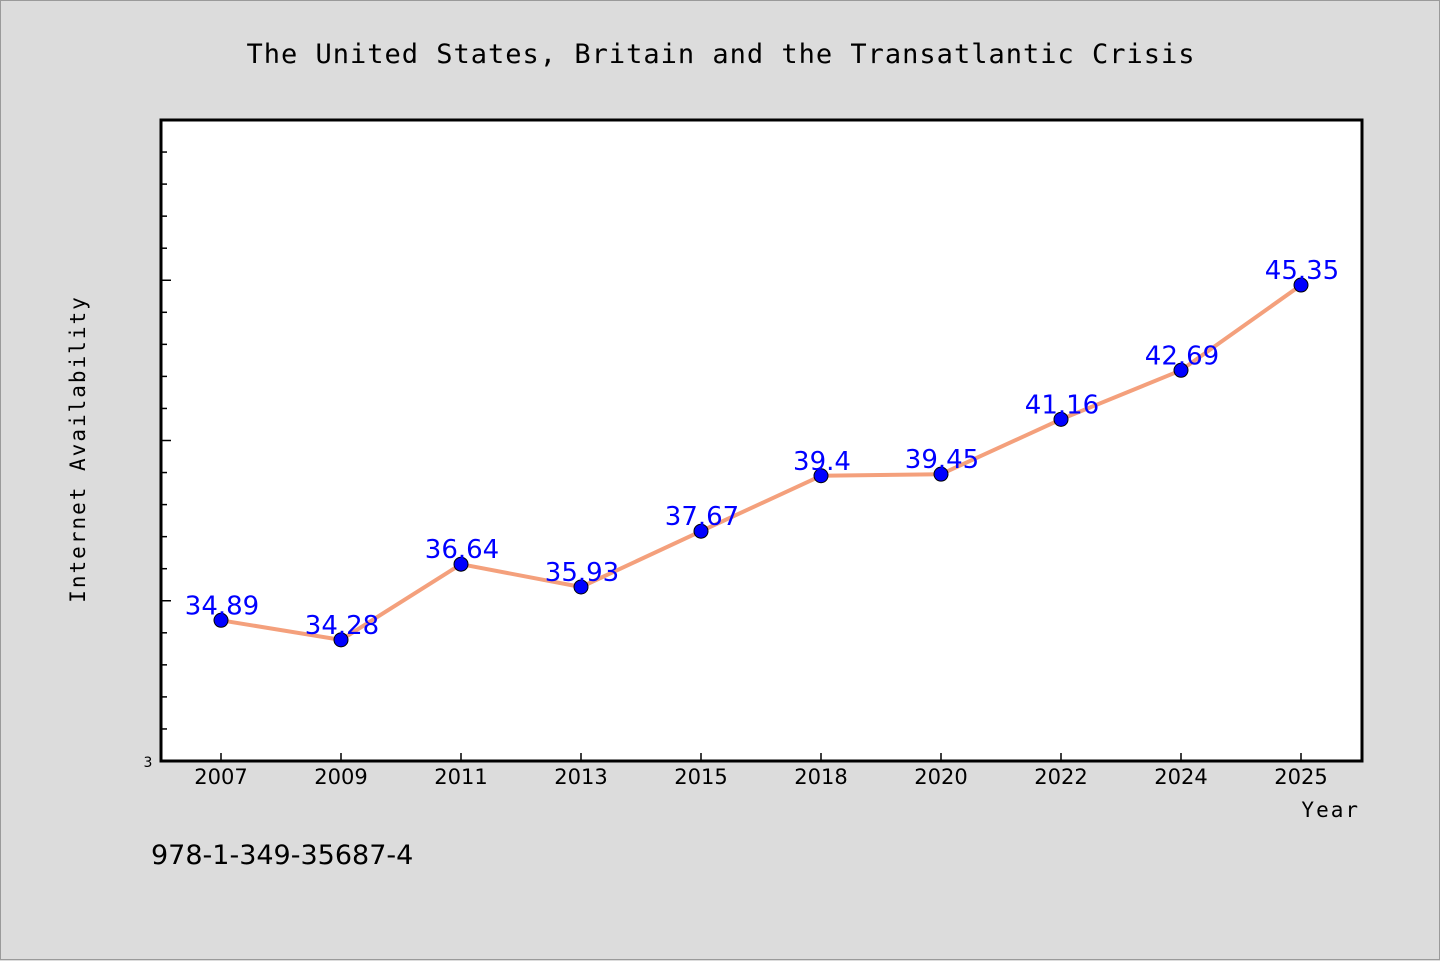  I want to click on y-axis-min-label: 3, so click(148, 763).